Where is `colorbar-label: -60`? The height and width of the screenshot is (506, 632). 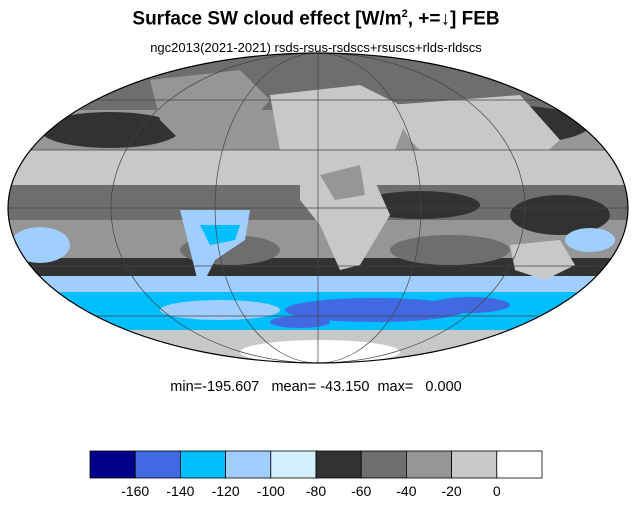
colorbar-label: -60 is located at coordinates (361, 491).